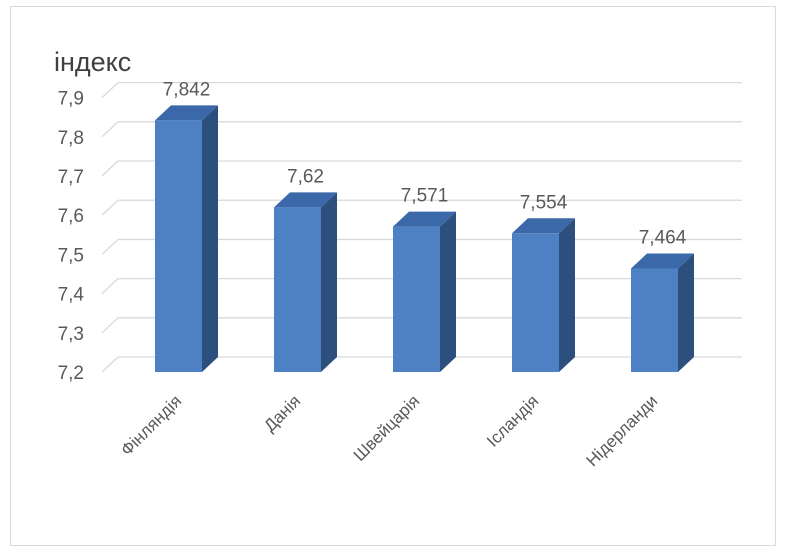 The image size is (785, 554). Describe the element at coordinates (71, 255) in the screenshot. I see `y-tick-label: 7,5` at that location.